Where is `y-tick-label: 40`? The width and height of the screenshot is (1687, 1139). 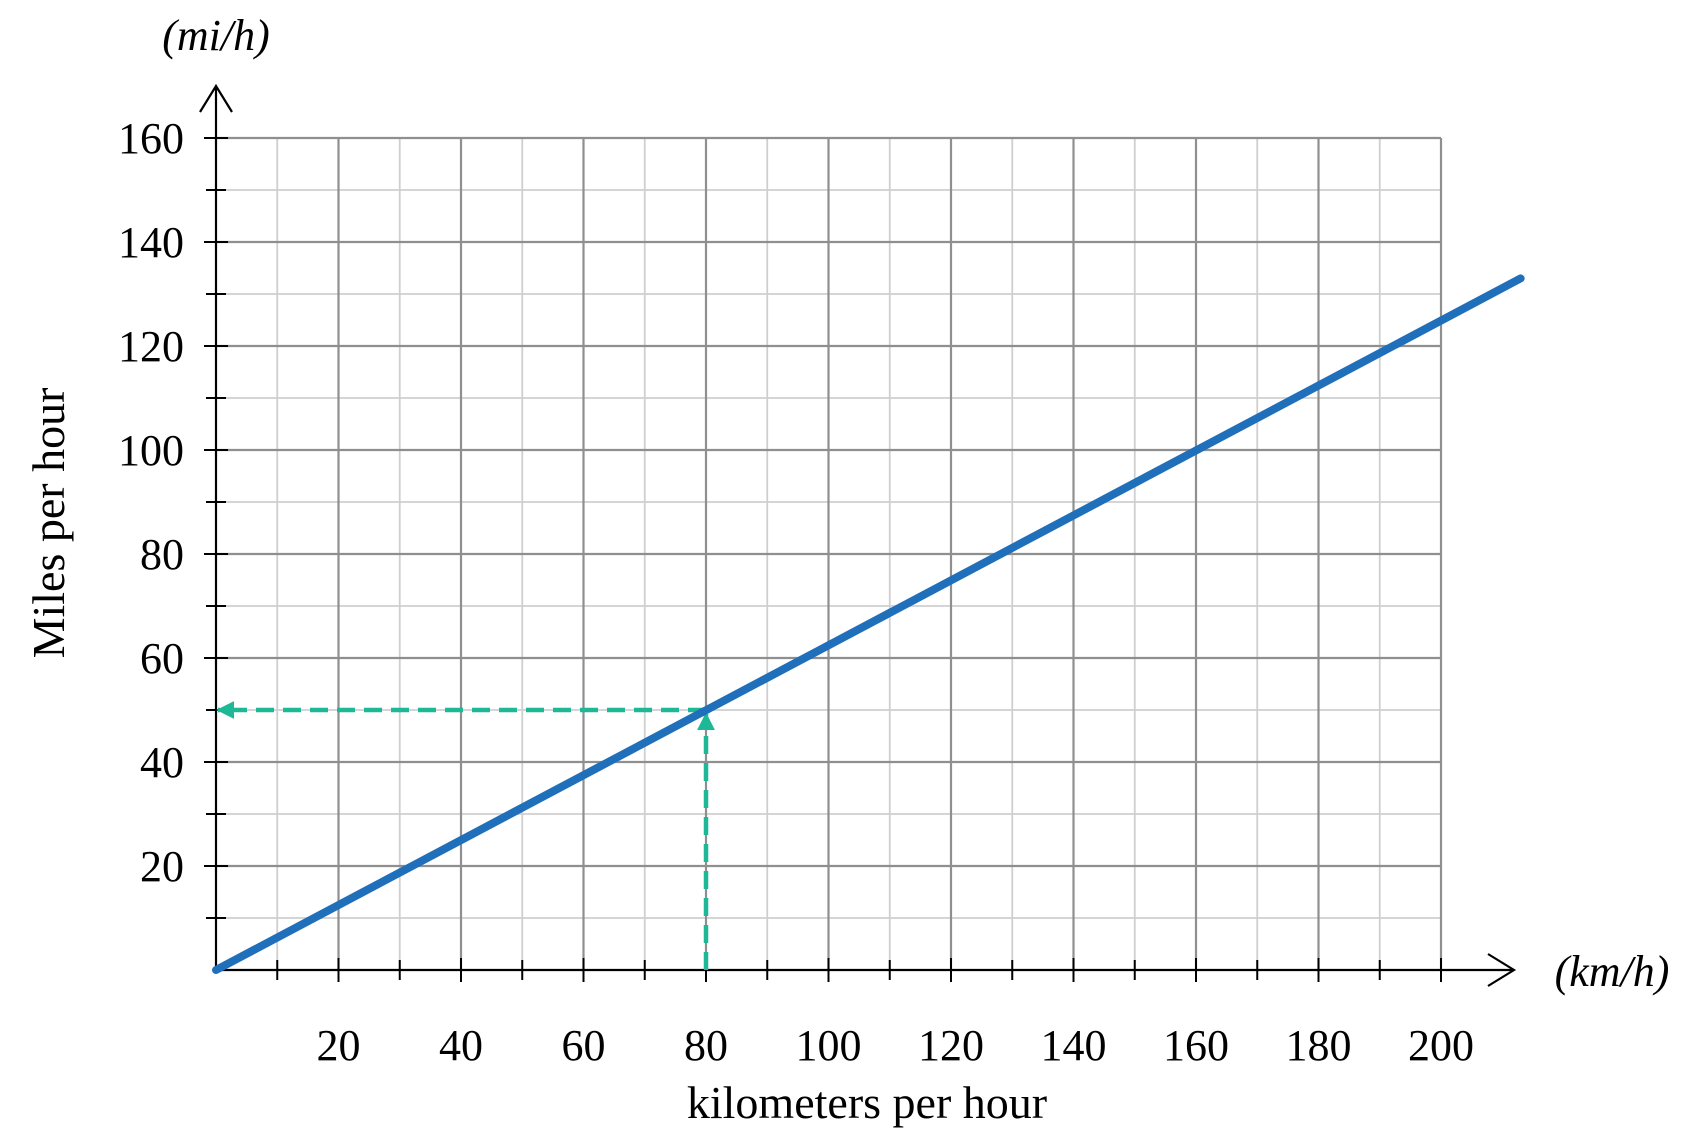 y-tick-label: 40 is located at coordinates (162, 762).